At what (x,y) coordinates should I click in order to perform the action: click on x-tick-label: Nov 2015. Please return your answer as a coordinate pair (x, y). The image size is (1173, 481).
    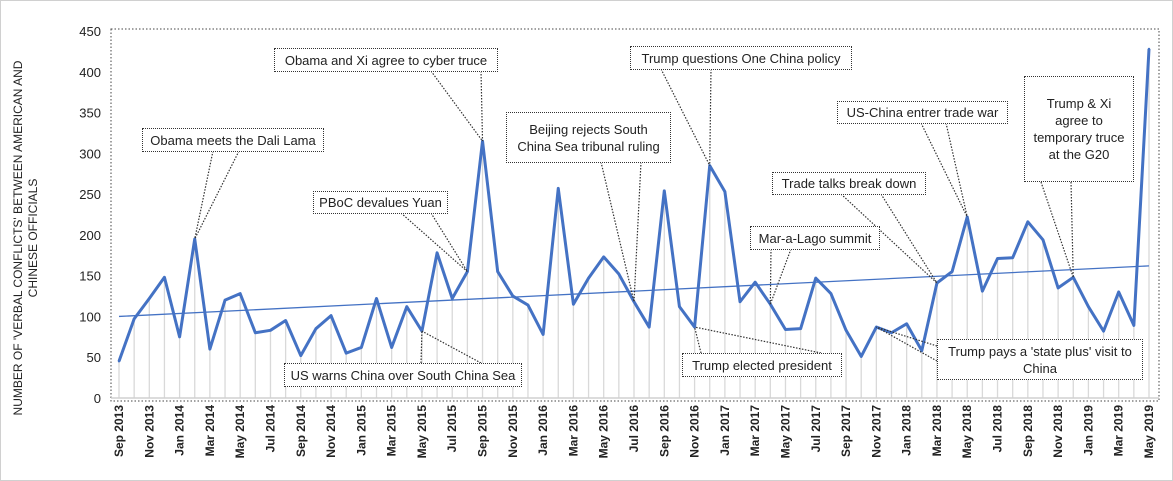
    Looking at the image, I should click on (513, 431).